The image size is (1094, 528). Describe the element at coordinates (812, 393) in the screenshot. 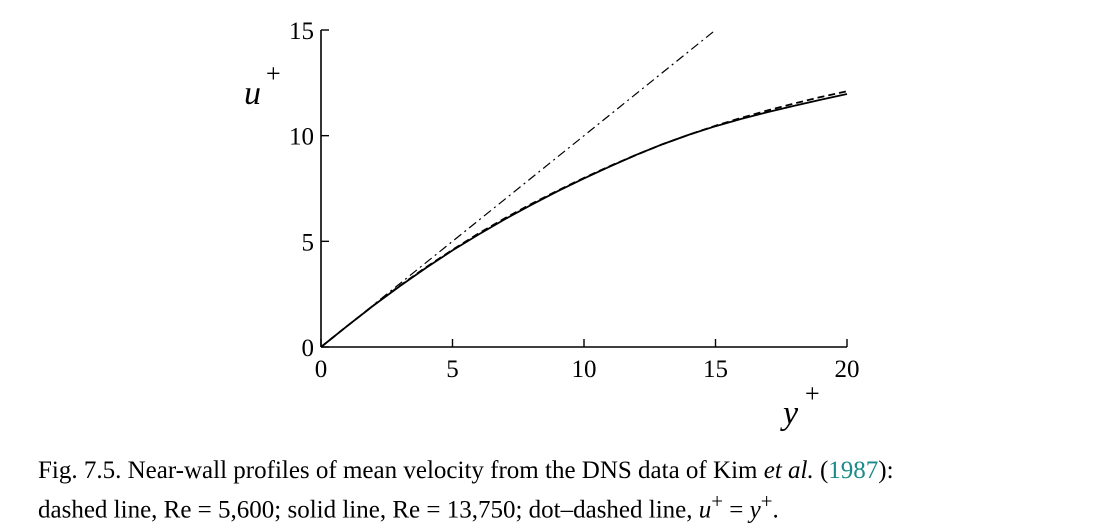

I see `x-axis-label-sup: +` at that location.